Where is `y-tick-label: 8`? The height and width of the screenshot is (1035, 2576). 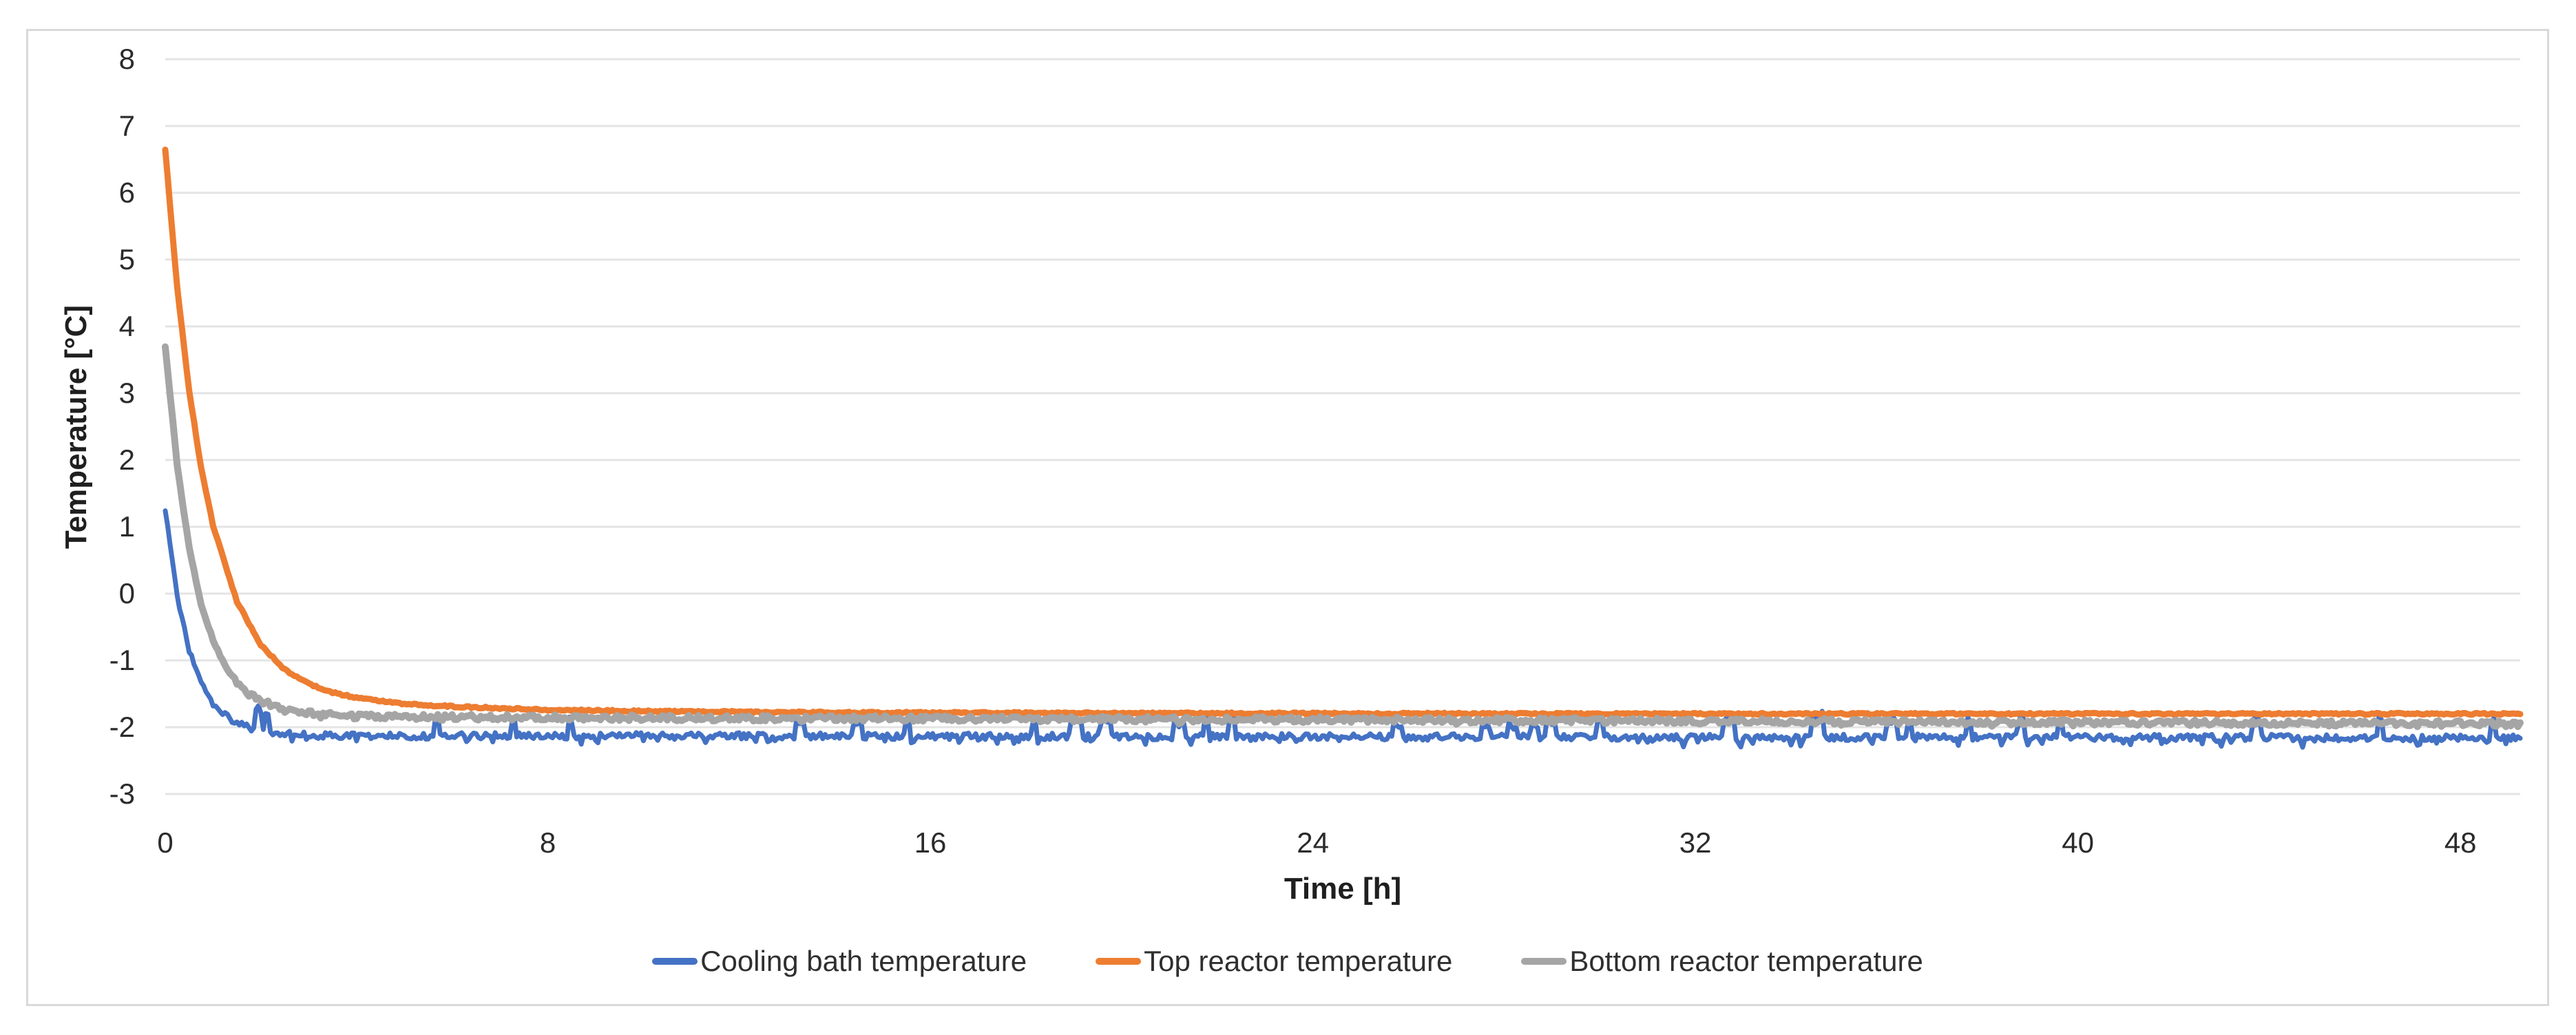
y-tick-label: 8 is located at coordinates (126, 59).